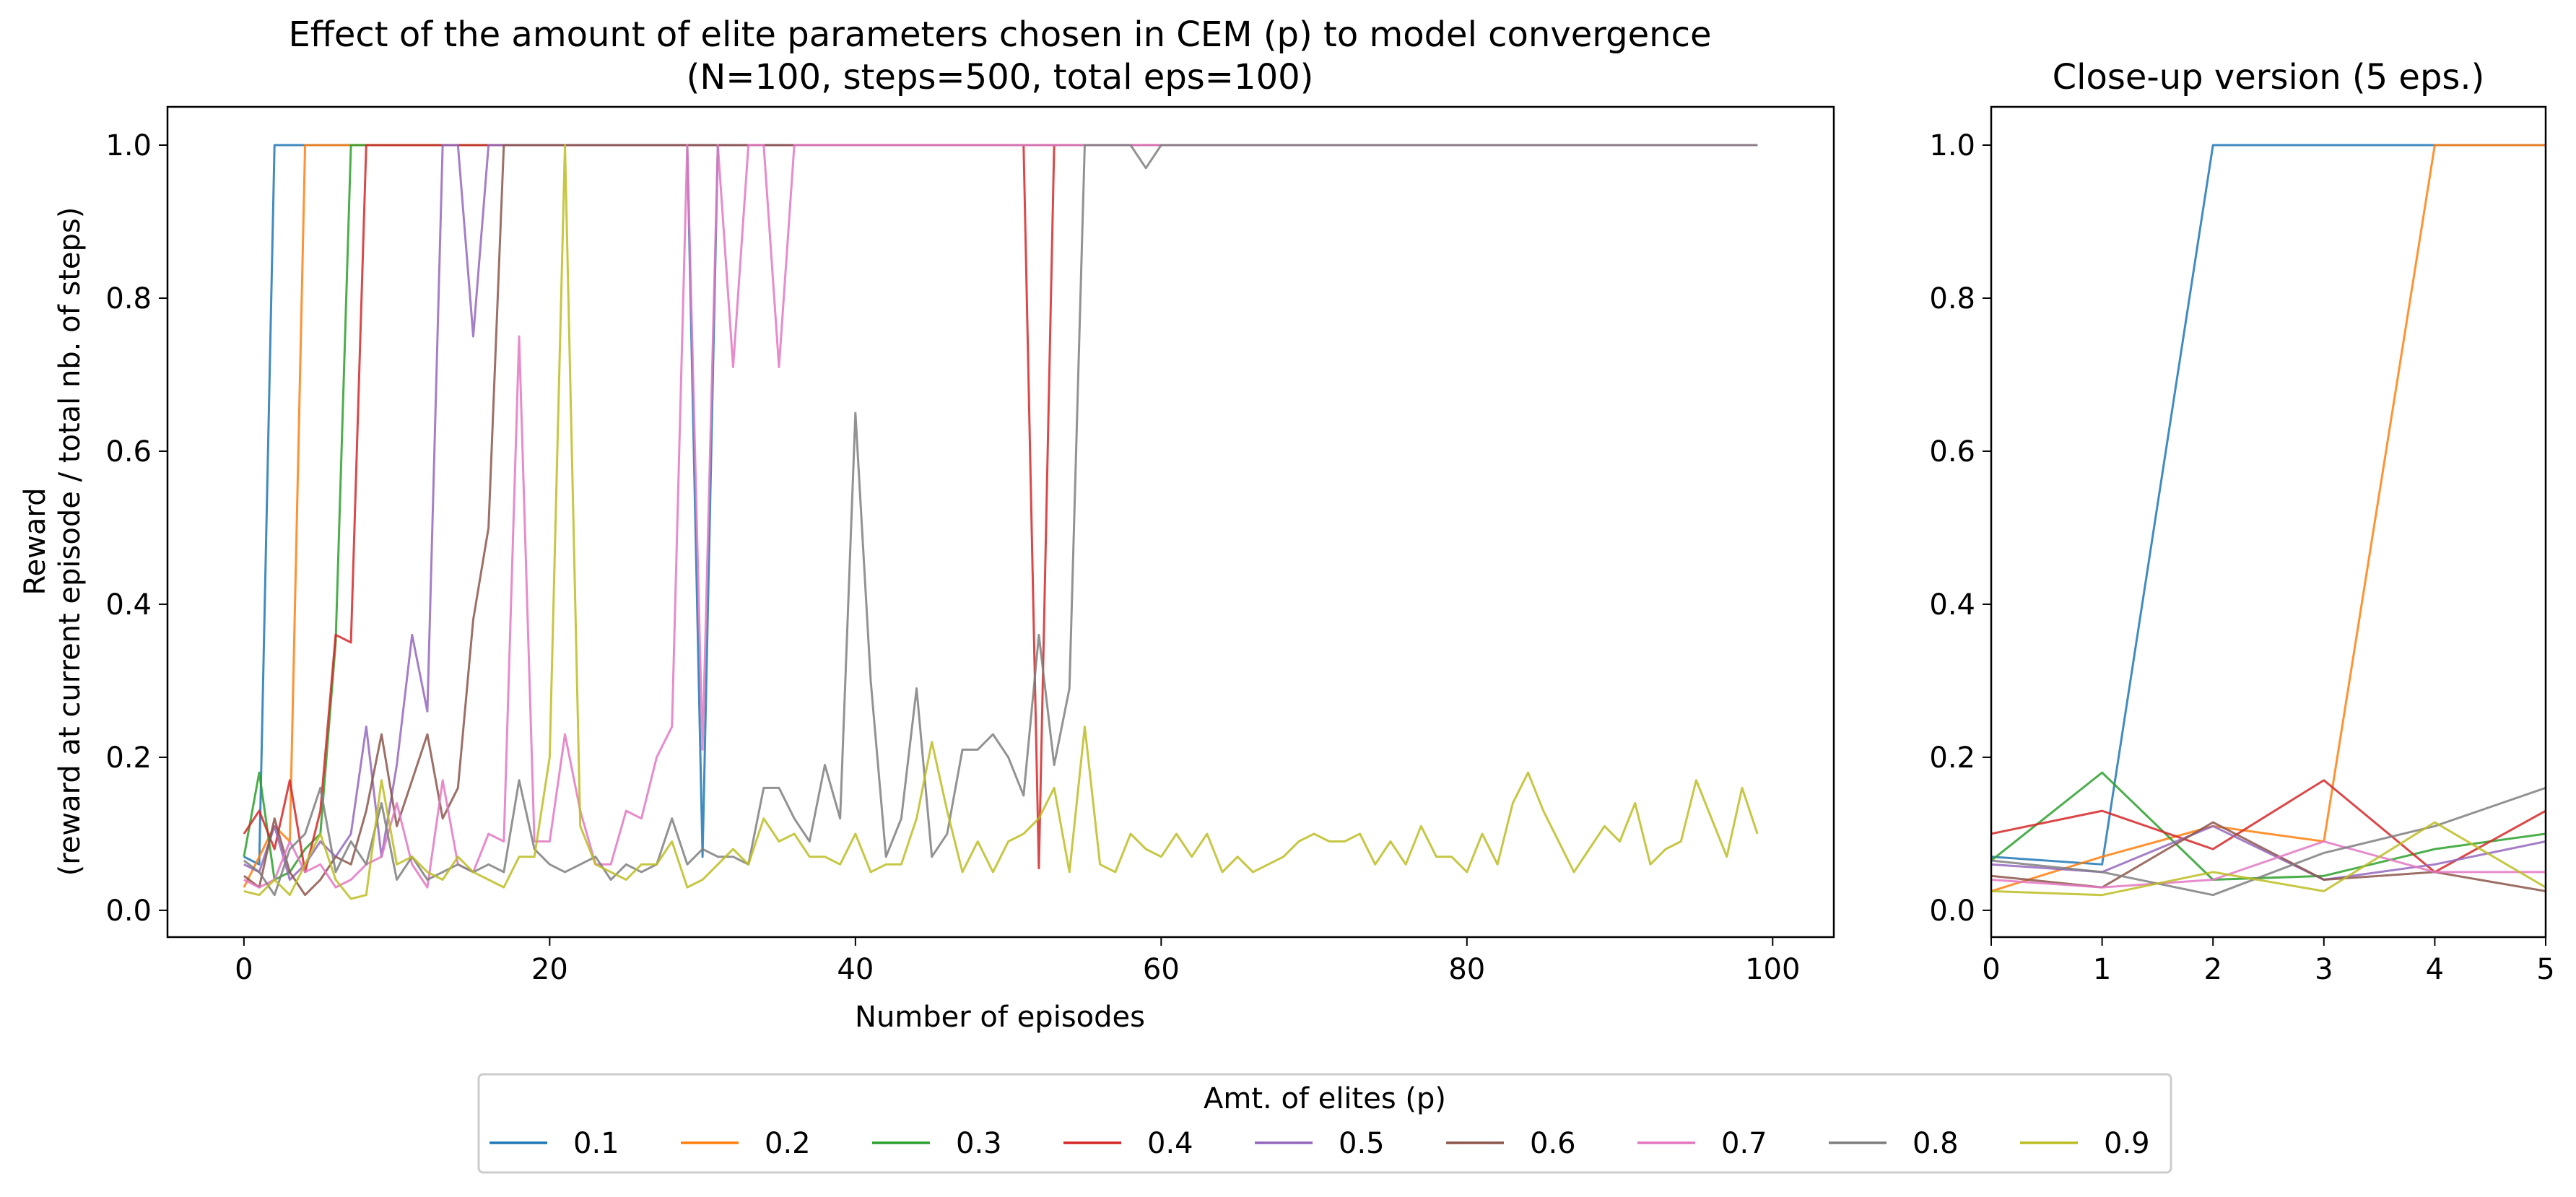 This screenshot has width=2576, height=1197. Describe the element at coordinates (1001, 77) in the screenshot. I see `main-chart-subtitle: (N=100, steps=500, total eps=100)` at that location.